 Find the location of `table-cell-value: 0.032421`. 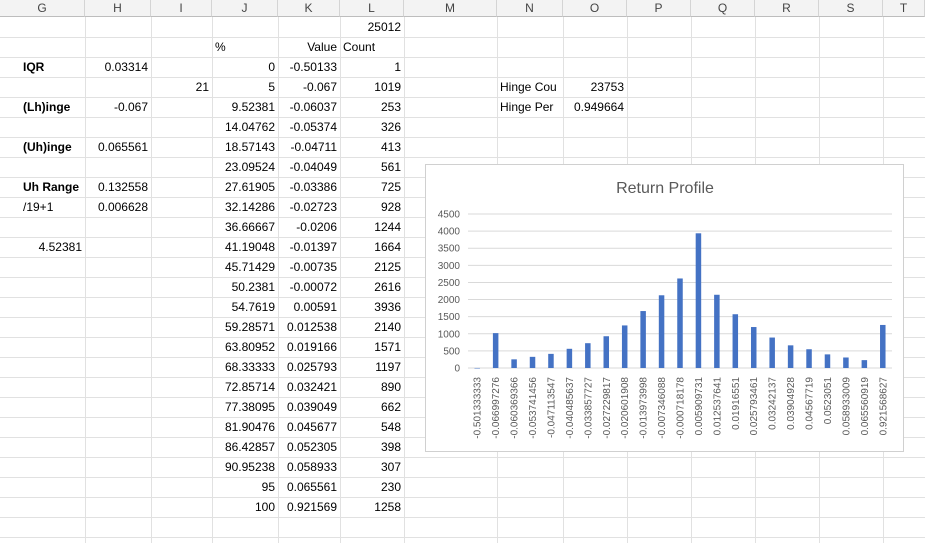

table-cell-value: 0.032421 is located at coordinates (311, 387).